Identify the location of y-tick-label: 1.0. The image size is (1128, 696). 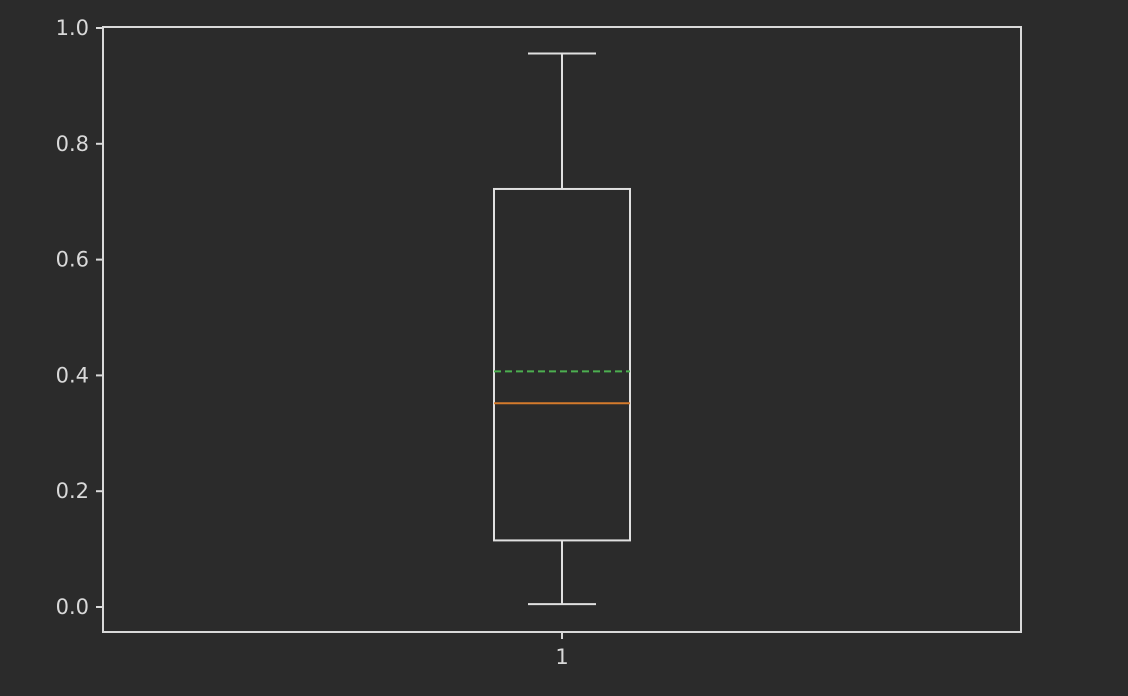
(72, 28).